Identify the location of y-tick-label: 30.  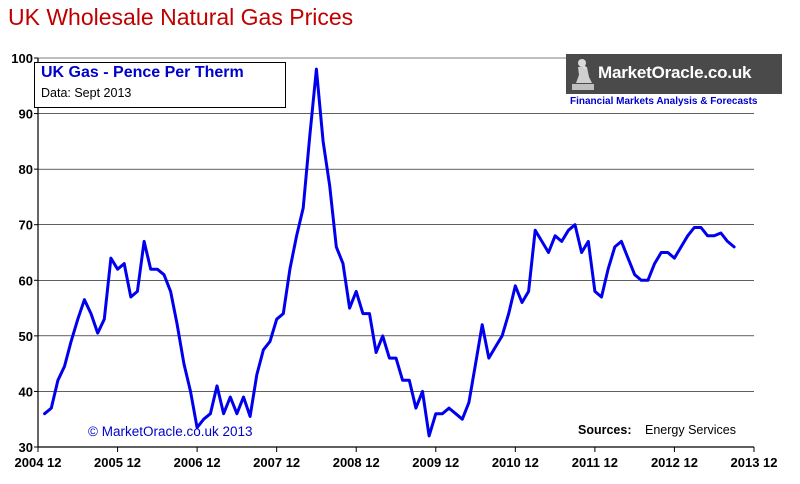
(26, 447).